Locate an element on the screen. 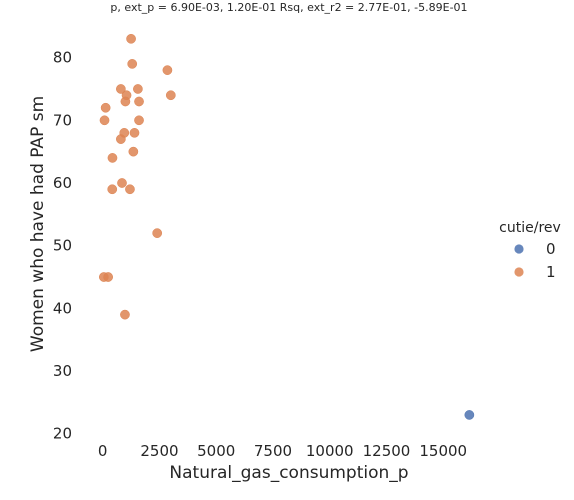 The width and height of the screenshot is (574, 500). y-tick-label: 40 is located at coordinates (62, 308).